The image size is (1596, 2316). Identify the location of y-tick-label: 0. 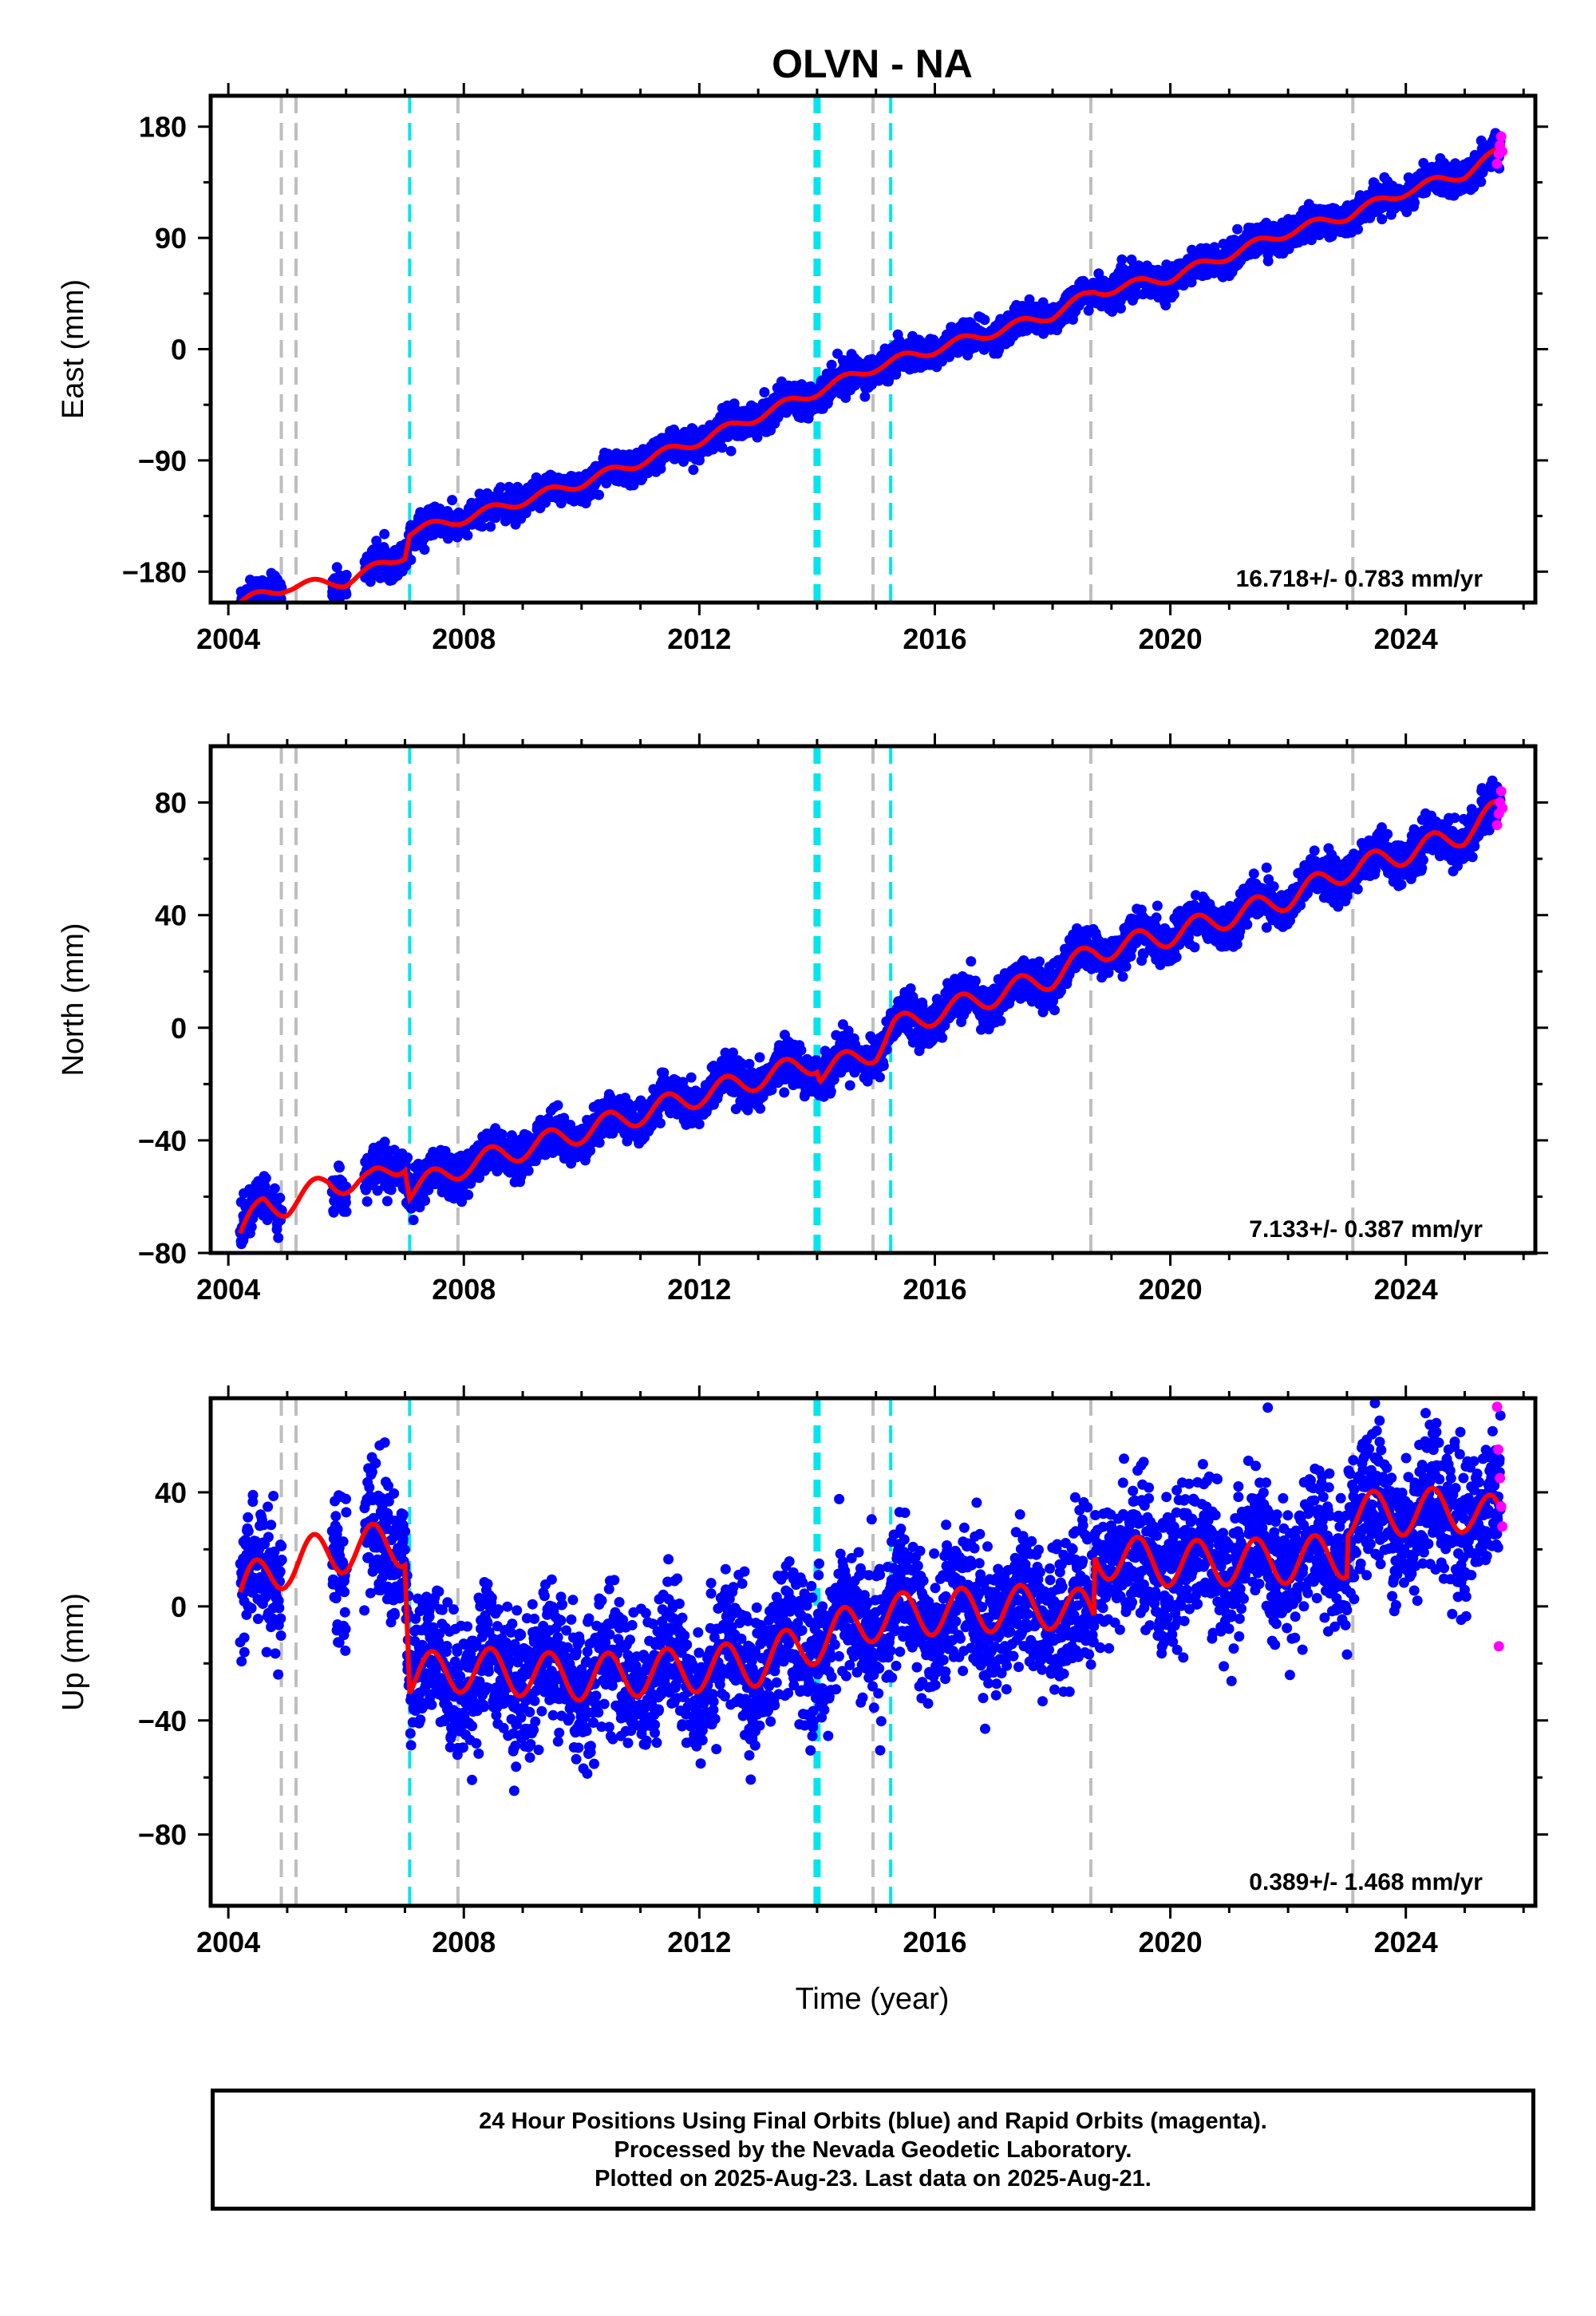
(179, 350).